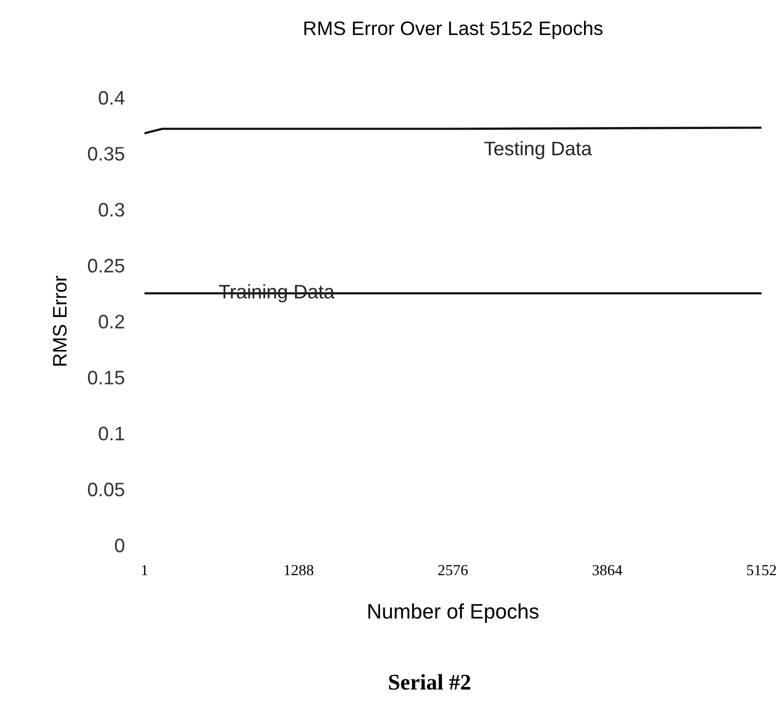 Image resolution: width=781 pixels, height=722 pixels. I want to click on y-axis-title: RMS Error, so click(59, 321).